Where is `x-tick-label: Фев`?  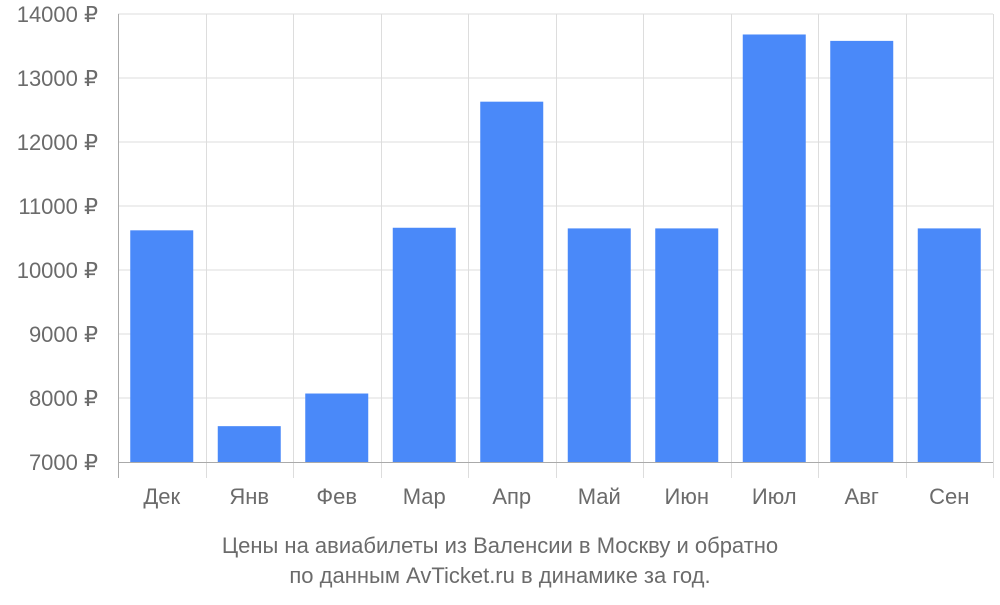
x-tick-label: Фев is located at coordinates (336, 496).